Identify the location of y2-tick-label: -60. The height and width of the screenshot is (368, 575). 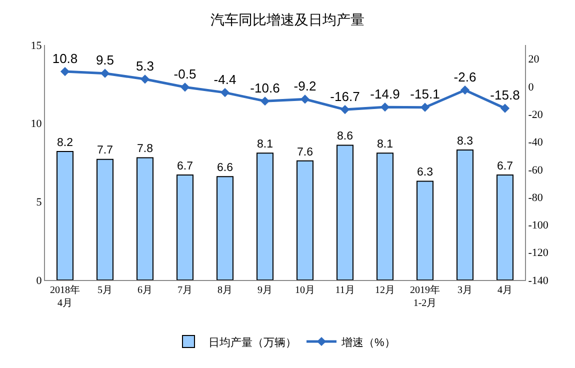
(536, 170).